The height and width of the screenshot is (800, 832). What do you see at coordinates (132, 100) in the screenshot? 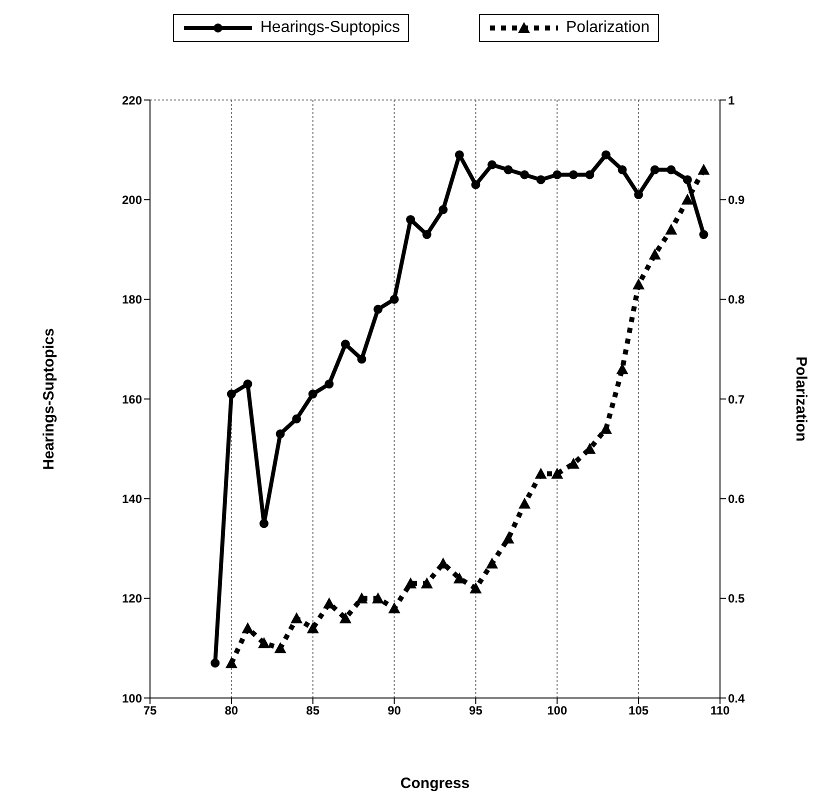
I see `y-tick-label: 220` at bounding box center [132, 100].